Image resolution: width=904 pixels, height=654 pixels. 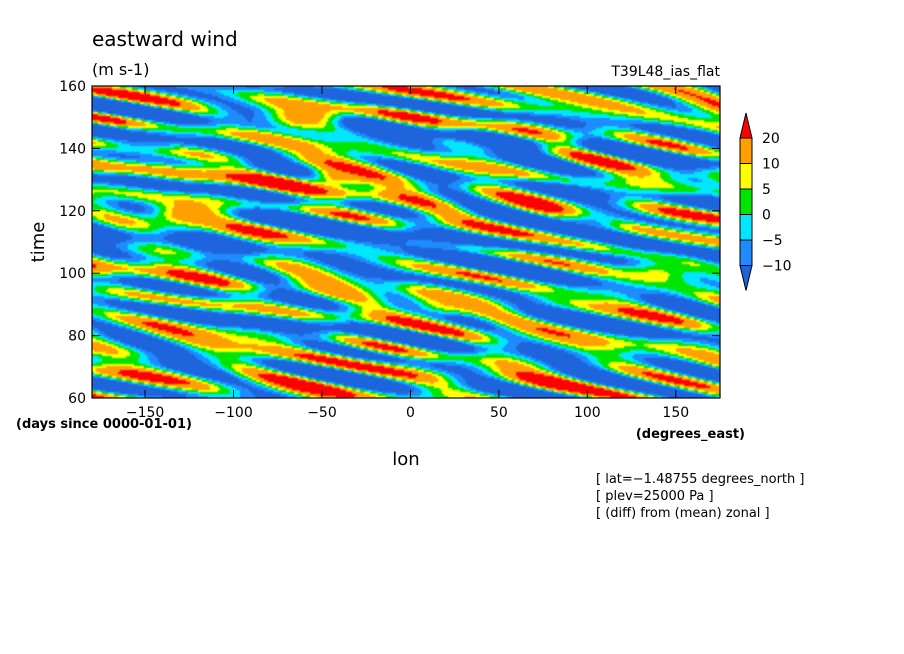 What do you see at coordinates (771, 165) in the screenshot?
I see `colorbar-label: 10` at bounding box center [771, 165].